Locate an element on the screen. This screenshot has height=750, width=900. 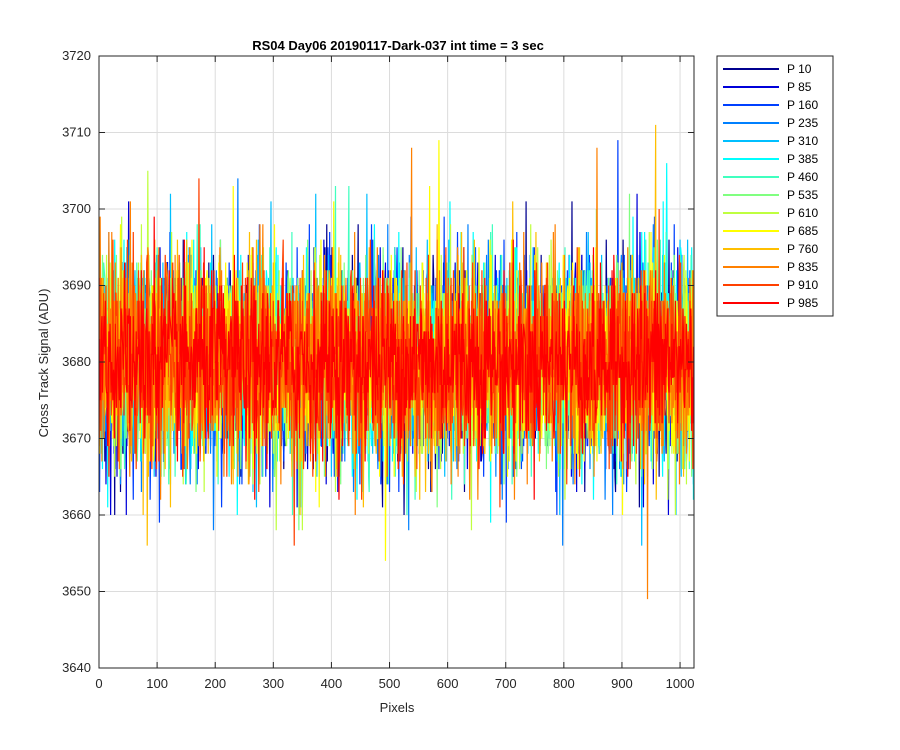
legend-item: P 10 is located at coordinates (767, 69).